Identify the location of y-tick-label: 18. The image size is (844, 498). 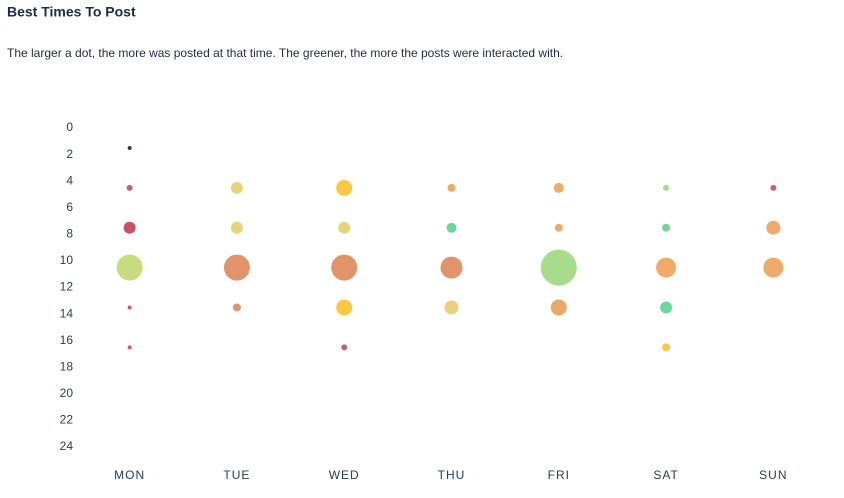
(67, 366).